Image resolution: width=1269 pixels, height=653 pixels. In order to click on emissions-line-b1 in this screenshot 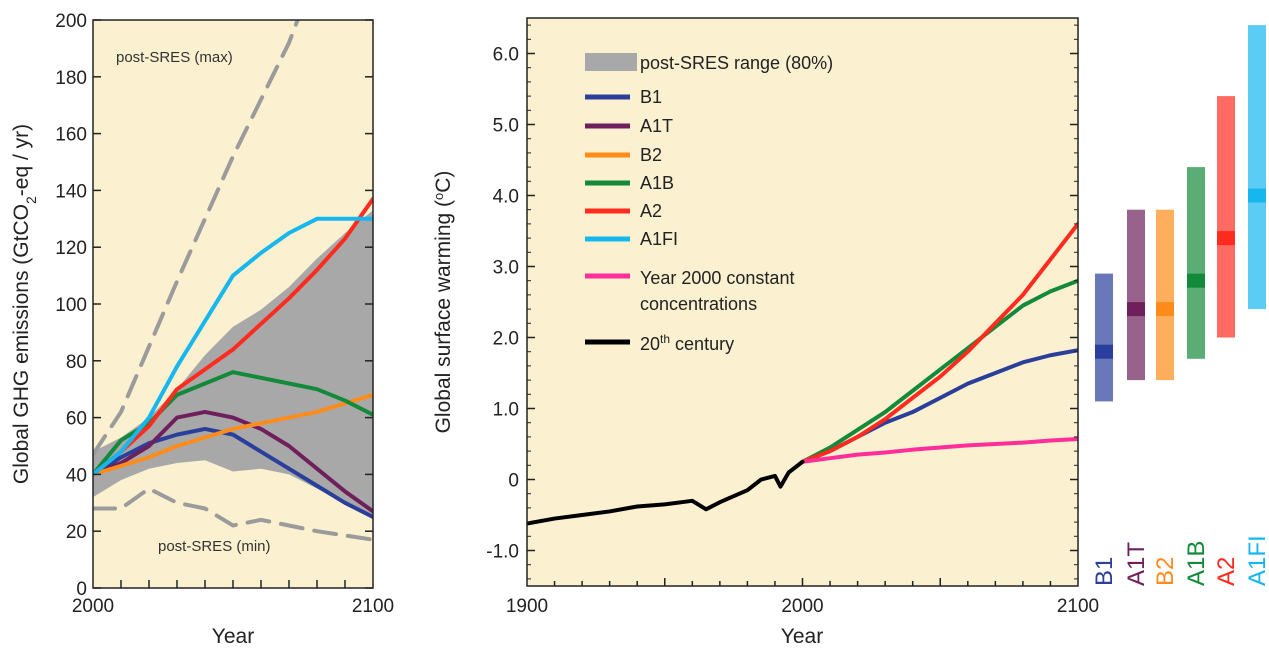, I will do `click(233, 472)`.